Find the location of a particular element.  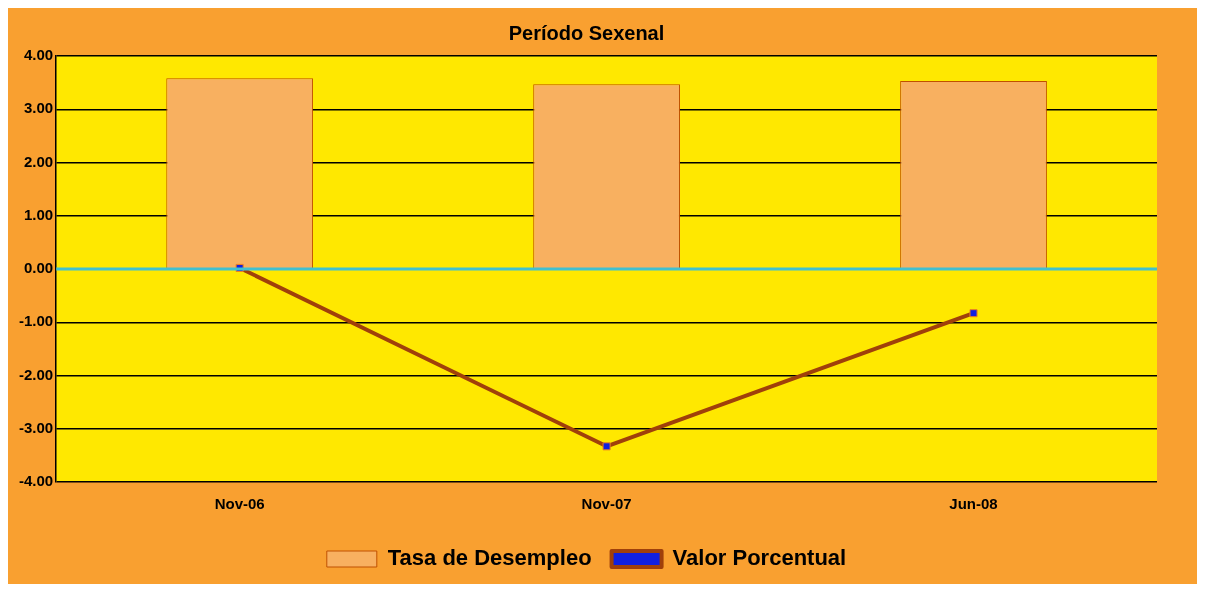

x-tick-label: Nov-07 is located at coordinates (606, 504).